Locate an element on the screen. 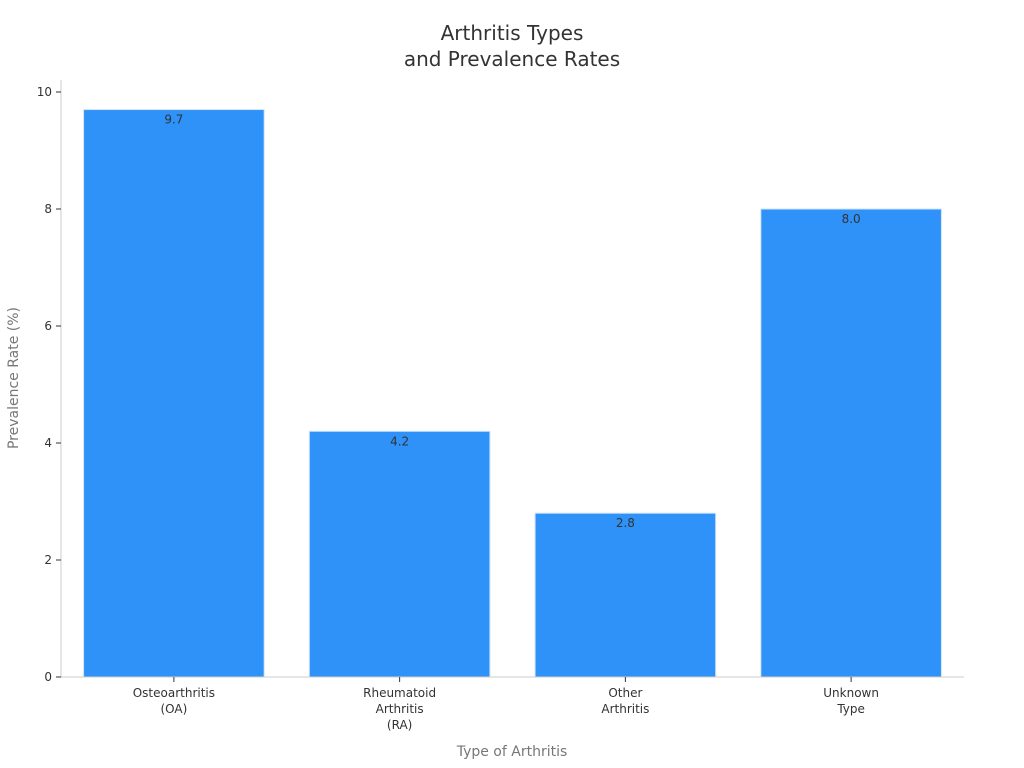 This screenshot has width=1024, height=768. y-tick-label: 0 is located at coordinates (48, 677).